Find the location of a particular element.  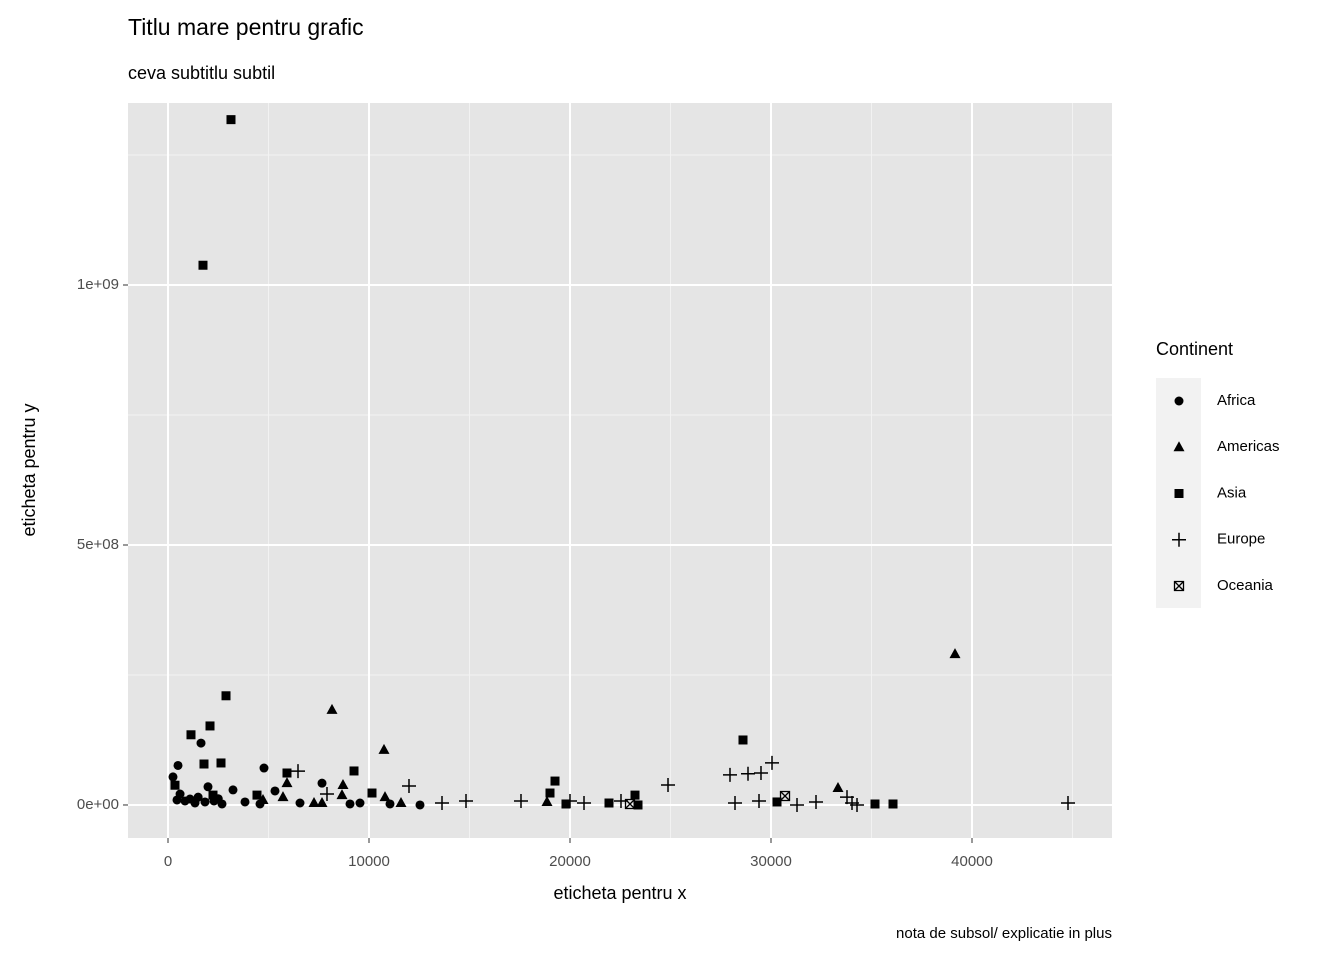

x-axis-title: eticheta pentru x is located at coordinates (619, 893).